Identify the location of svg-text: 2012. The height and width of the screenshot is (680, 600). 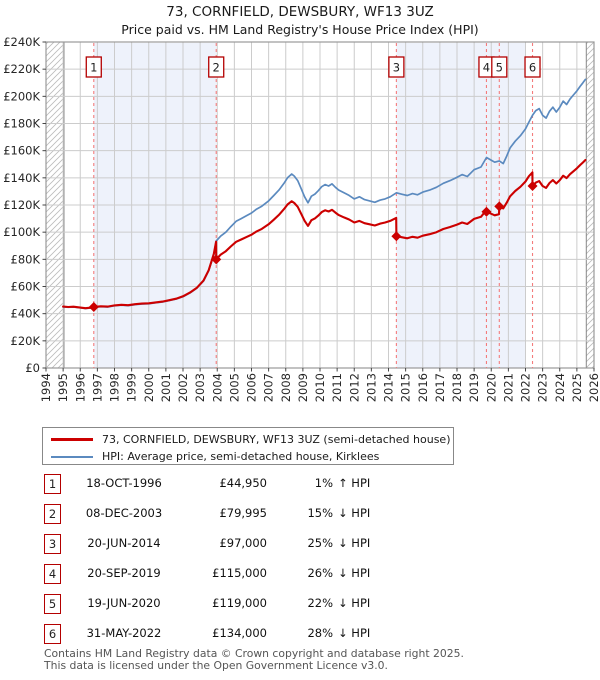
(354, 387).